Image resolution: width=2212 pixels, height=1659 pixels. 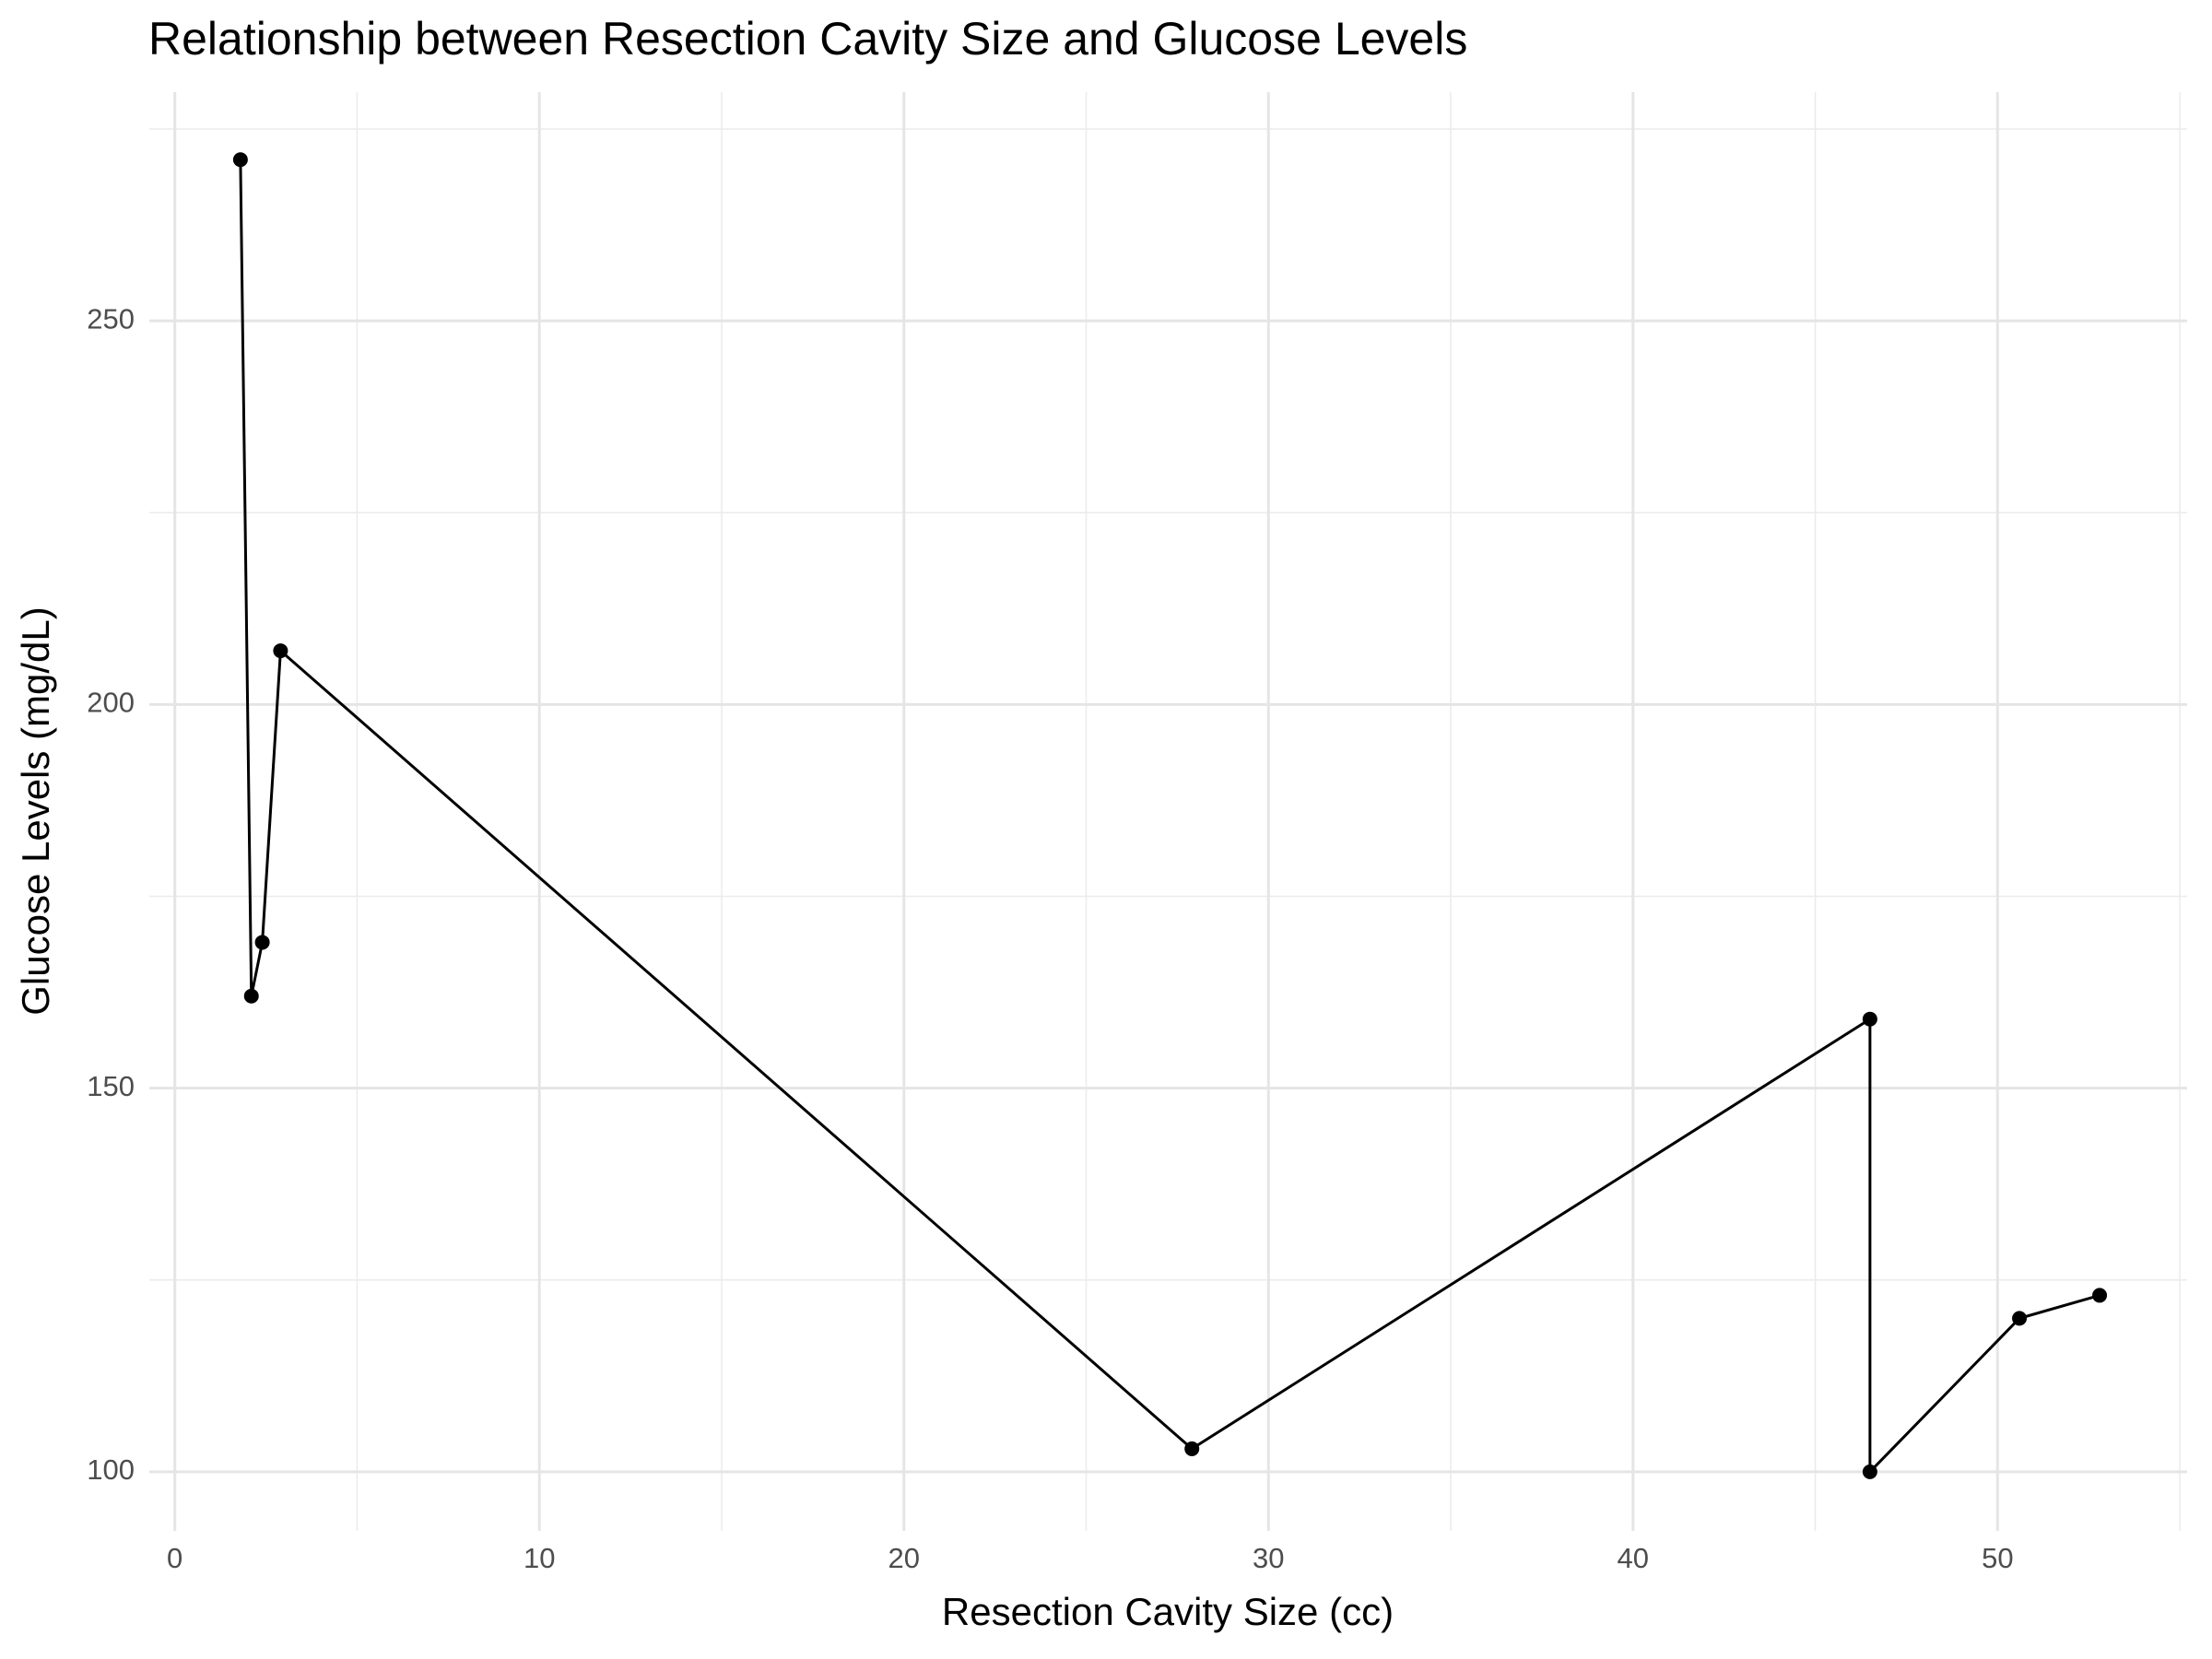 I want to click on x-axis-title: Resection Cavity Size (cc), so click(x=1168, y=1611).